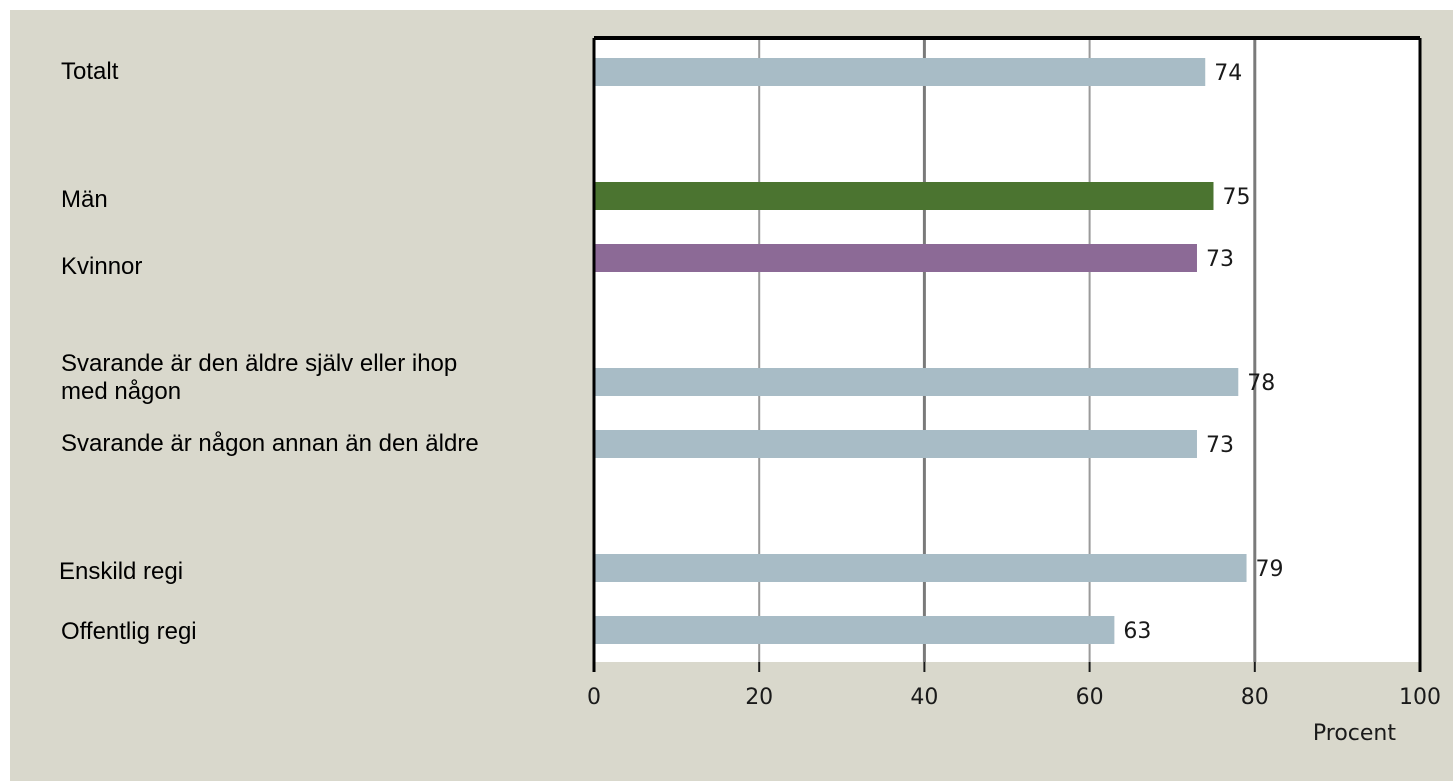 This screenshot has height=781, width=1453. What do you see at coordinates (924, 697) in the screenshot?
I see `x-tick-label-40: 40` at bounding box center [924, 697].